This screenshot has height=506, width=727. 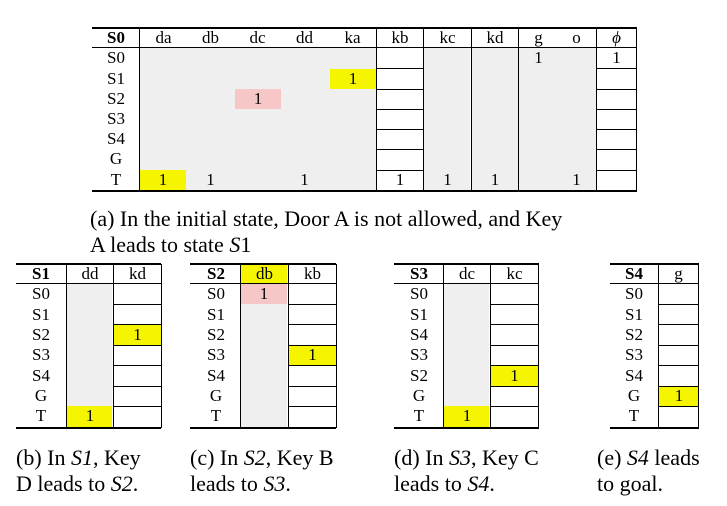 I want to click on table-a-col-header: o, so click(x=576, y=37).